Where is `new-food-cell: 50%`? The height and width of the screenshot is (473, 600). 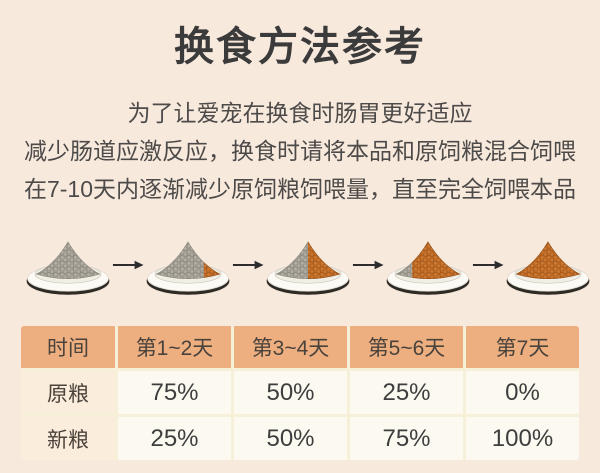 new-food-cell: 50% is located at coordinates (290, 438).